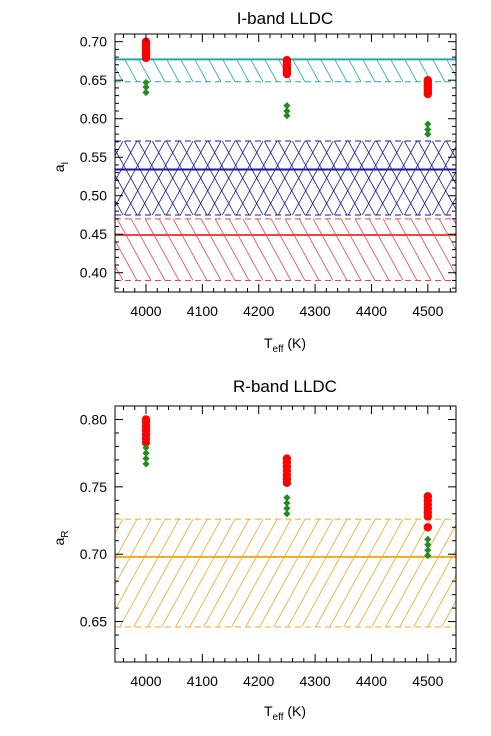  I want to click on y-tick-label: 0.50, so click(93, 196).